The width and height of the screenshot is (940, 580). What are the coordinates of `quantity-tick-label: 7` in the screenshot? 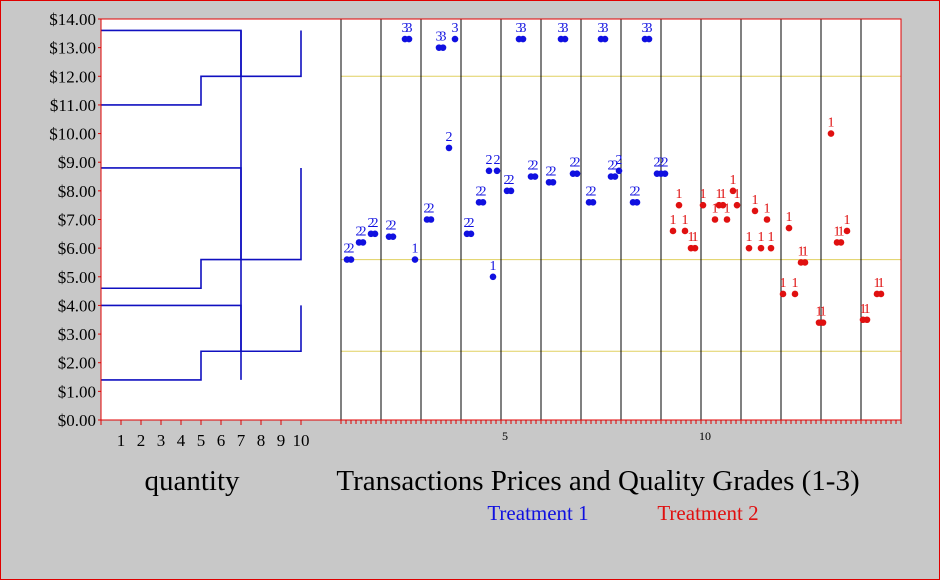 It's located at (241, 440).